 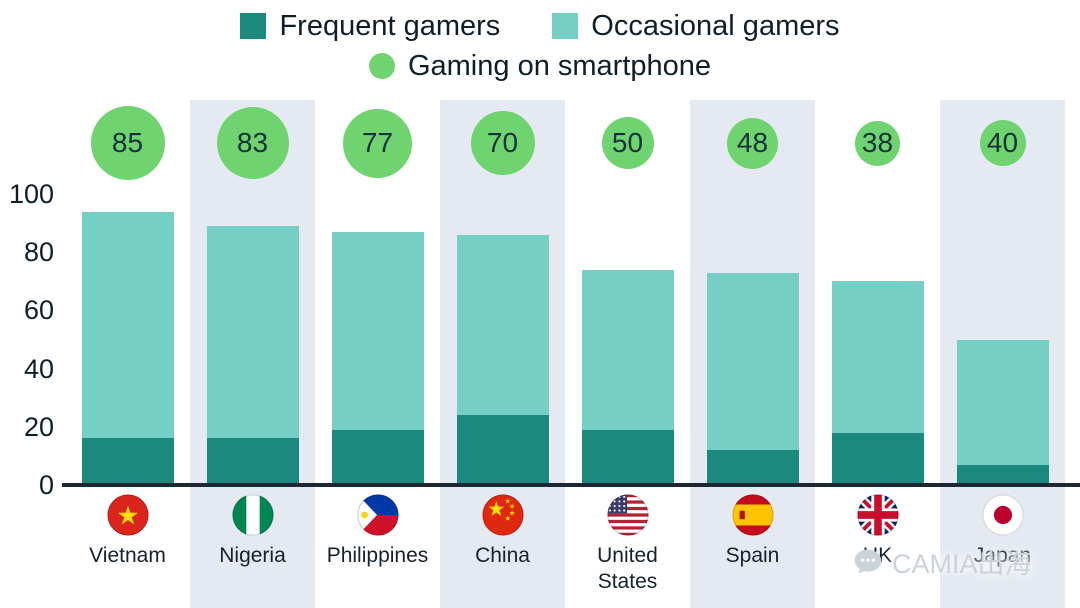 What do you see at coordinates (540, 26) in the screenshot?
I see `legend-row-1: Frequent gamers Occasional gamers` at bounding box center [540, 26].